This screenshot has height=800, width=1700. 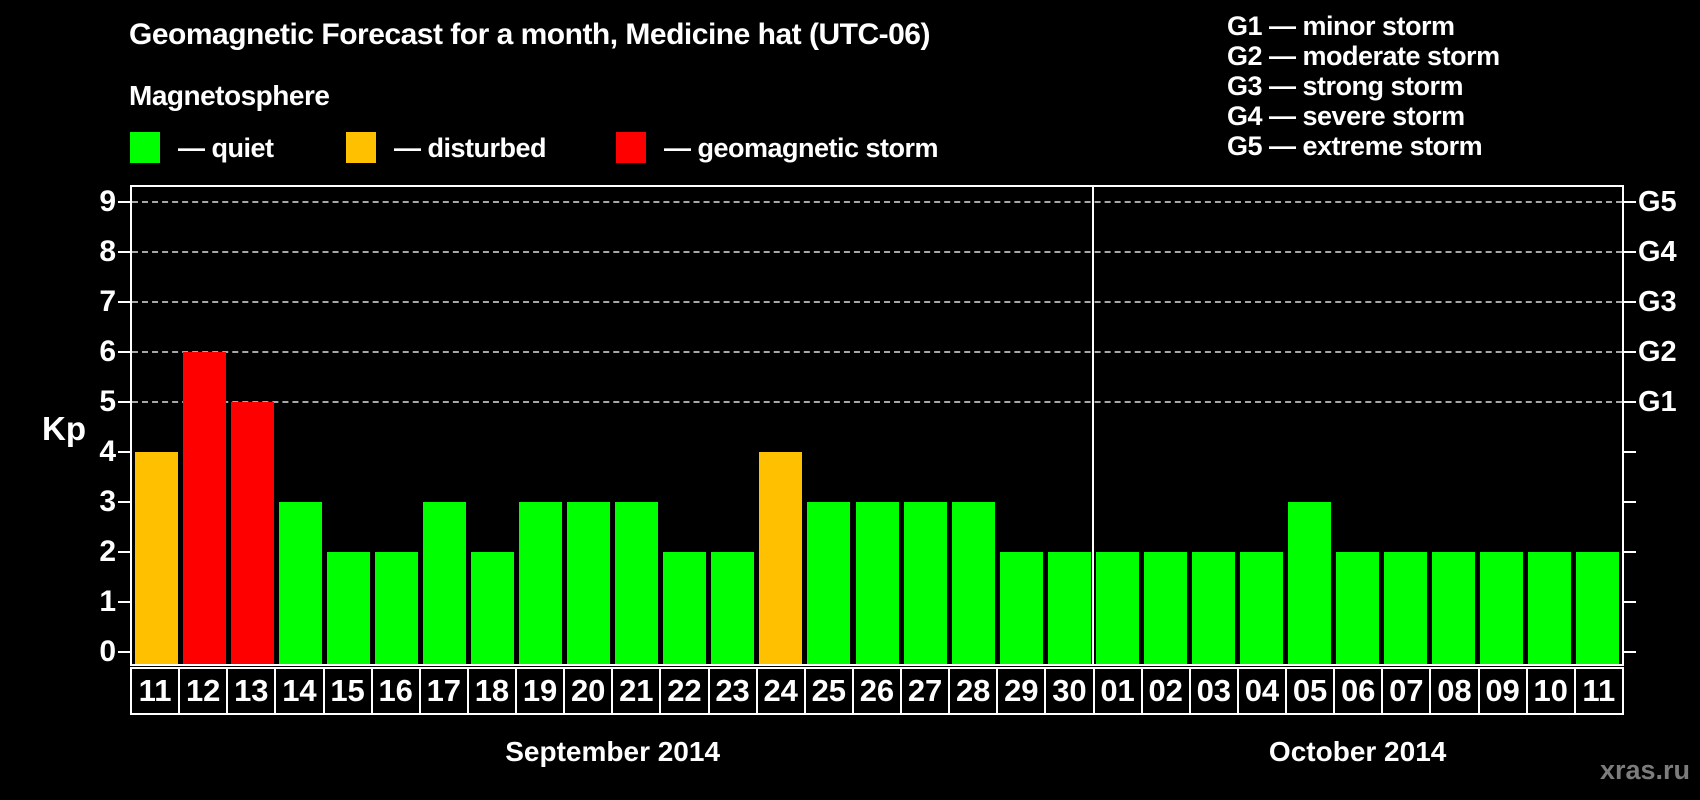 What do you see at coordinates (1657, 252) in the screenshot?
I see `g-scale-label-g4: G4` at bounding box center [1657, 252].